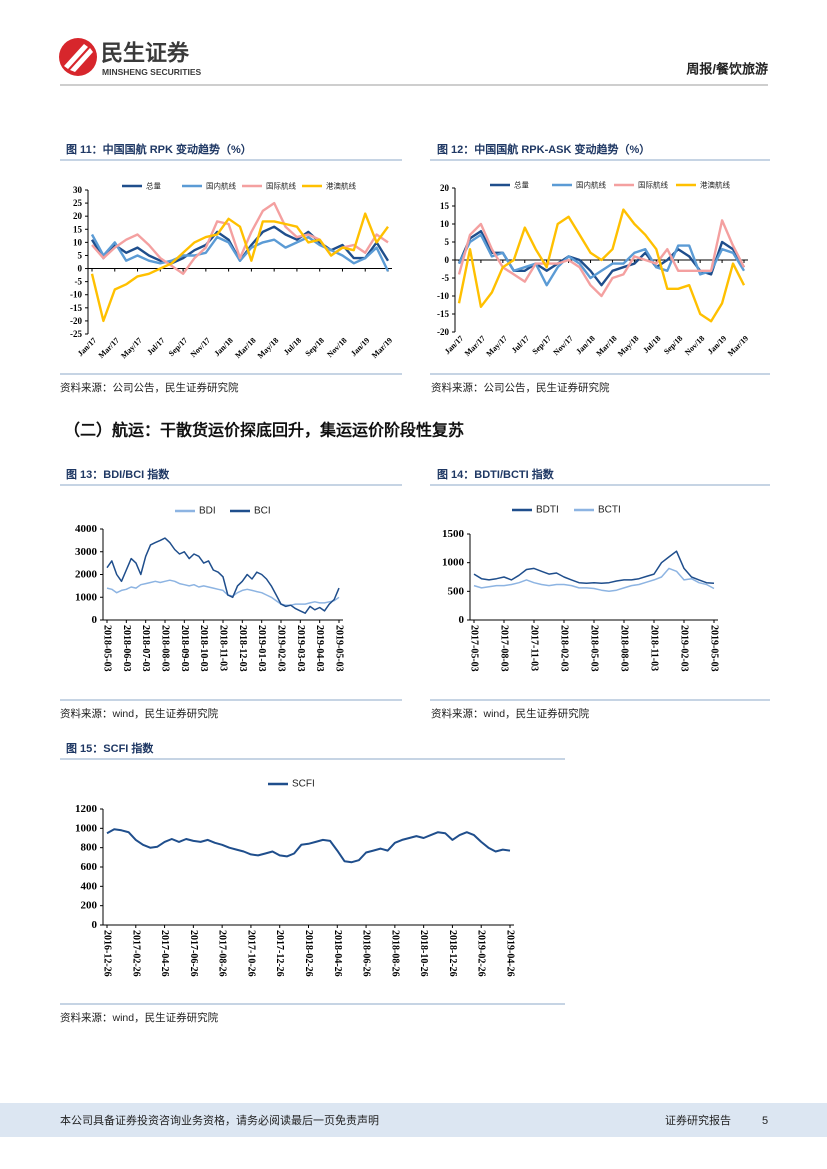 The image size is (827, 1169). What do you see at coordinates (303, 784) in the screenshot?
I see `legend-label: SCFI` at bounding box center [303, 784].